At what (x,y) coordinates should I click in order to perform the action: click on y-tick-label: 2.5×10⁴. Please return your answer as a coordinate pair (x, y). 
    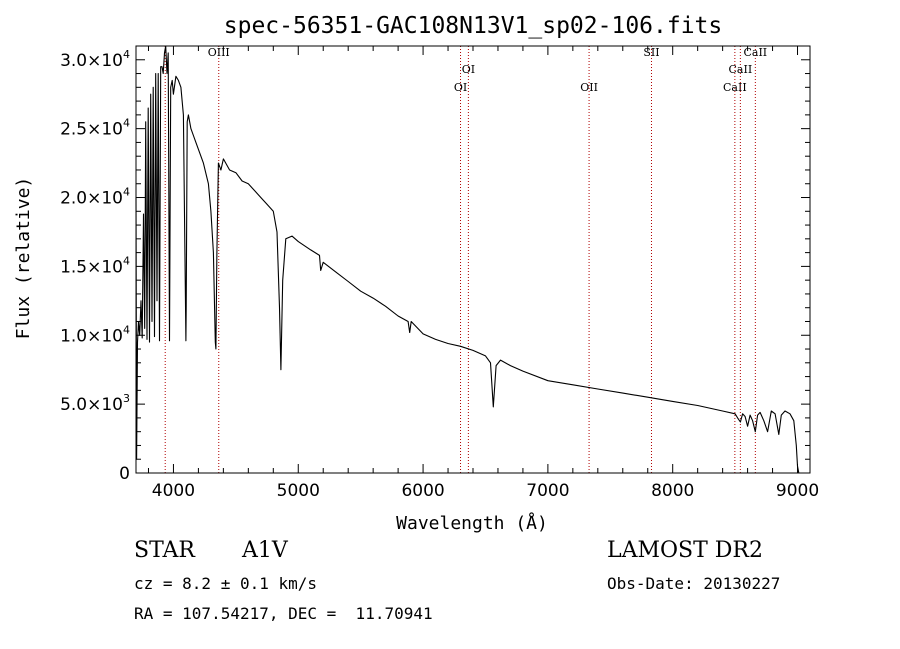
    Looking at the image, I should click on (95, 128).